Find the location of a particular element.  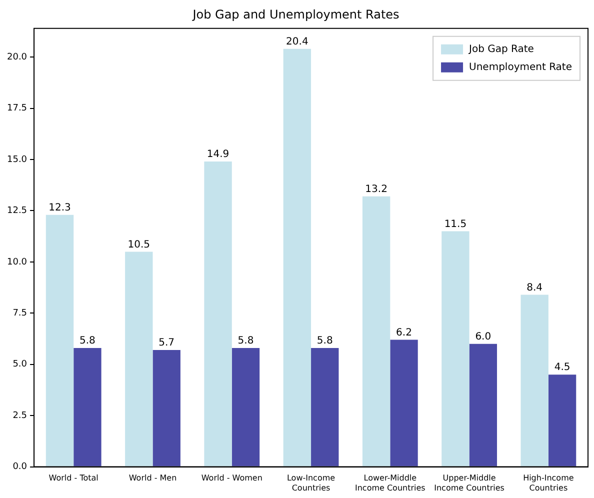

y-tick-label: 0.0 is located at coordinates (20, 467).